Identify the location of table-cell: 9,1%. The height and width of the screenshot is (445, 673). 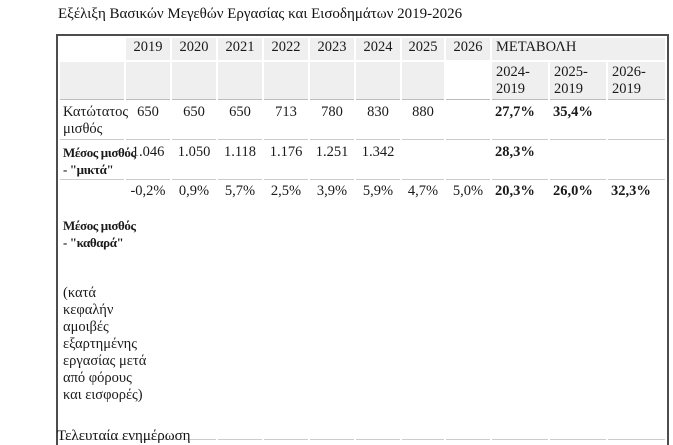
(423, 443).